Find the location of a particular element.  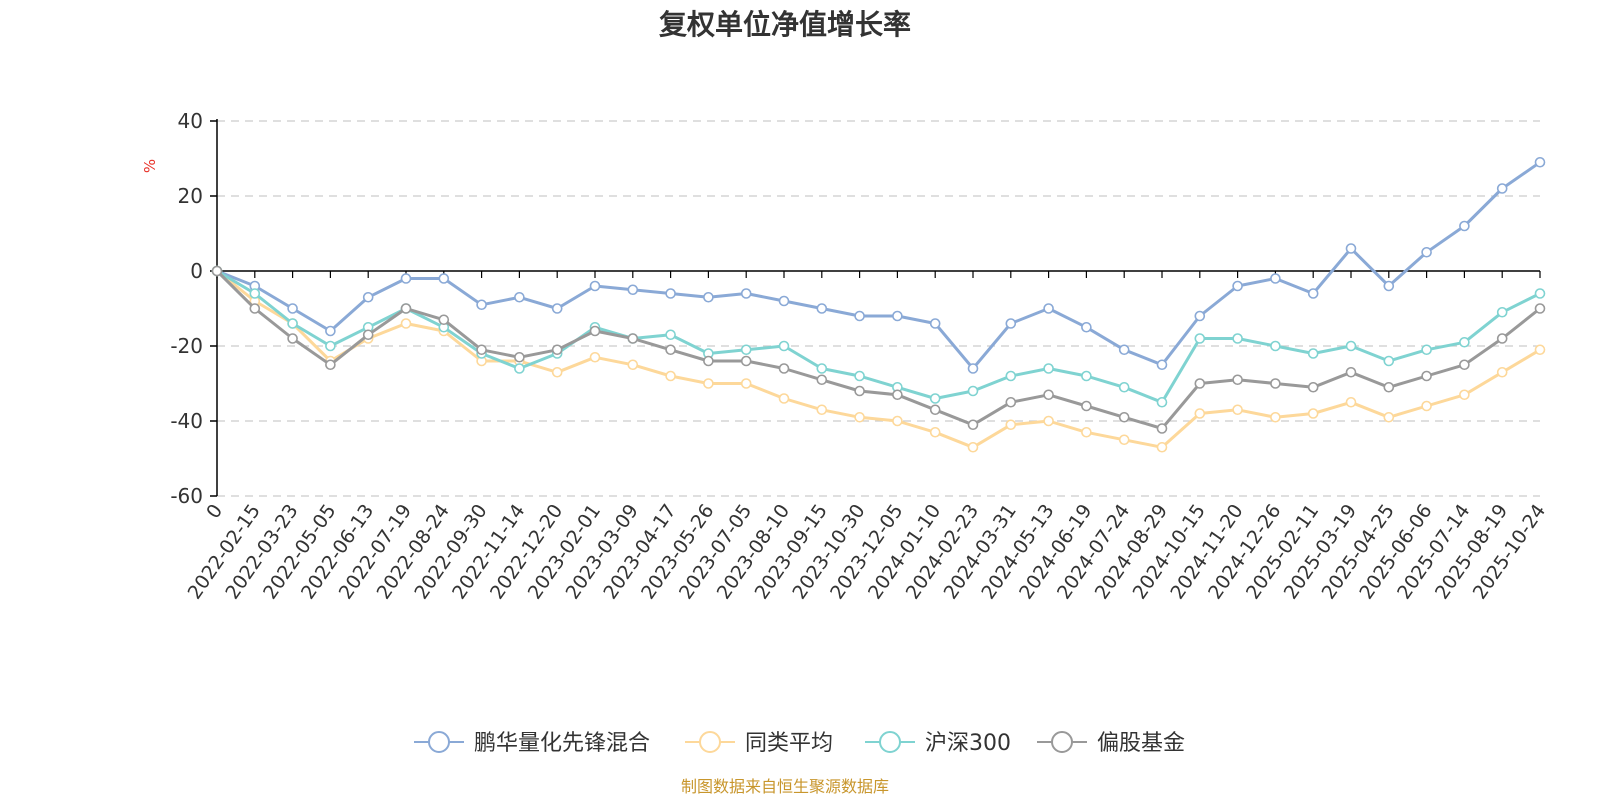

y-tick-labels: 40 20 0 -20 -40 -60 is located at coordinates (186, 308).